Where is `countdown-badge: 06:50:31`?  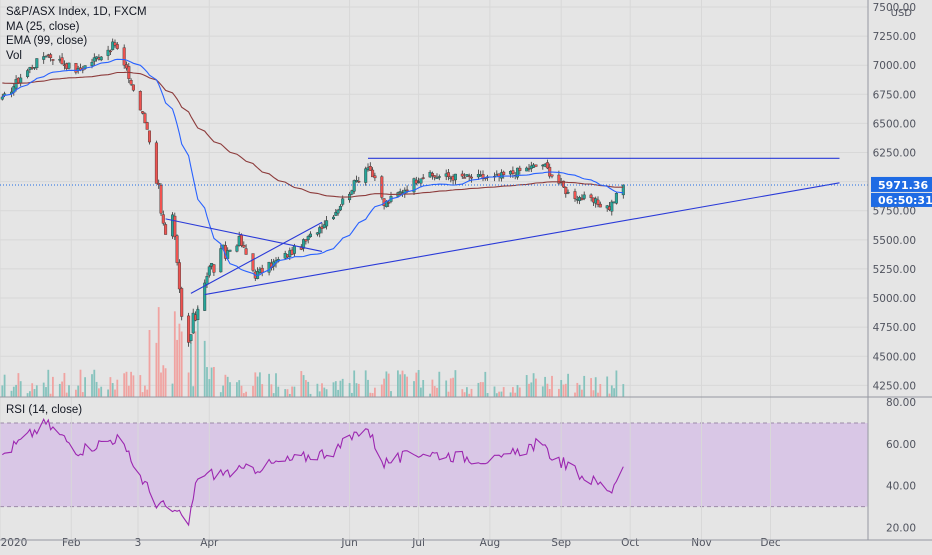
countdown-badge: 06:50:31 is located at coordinates (901, 199).